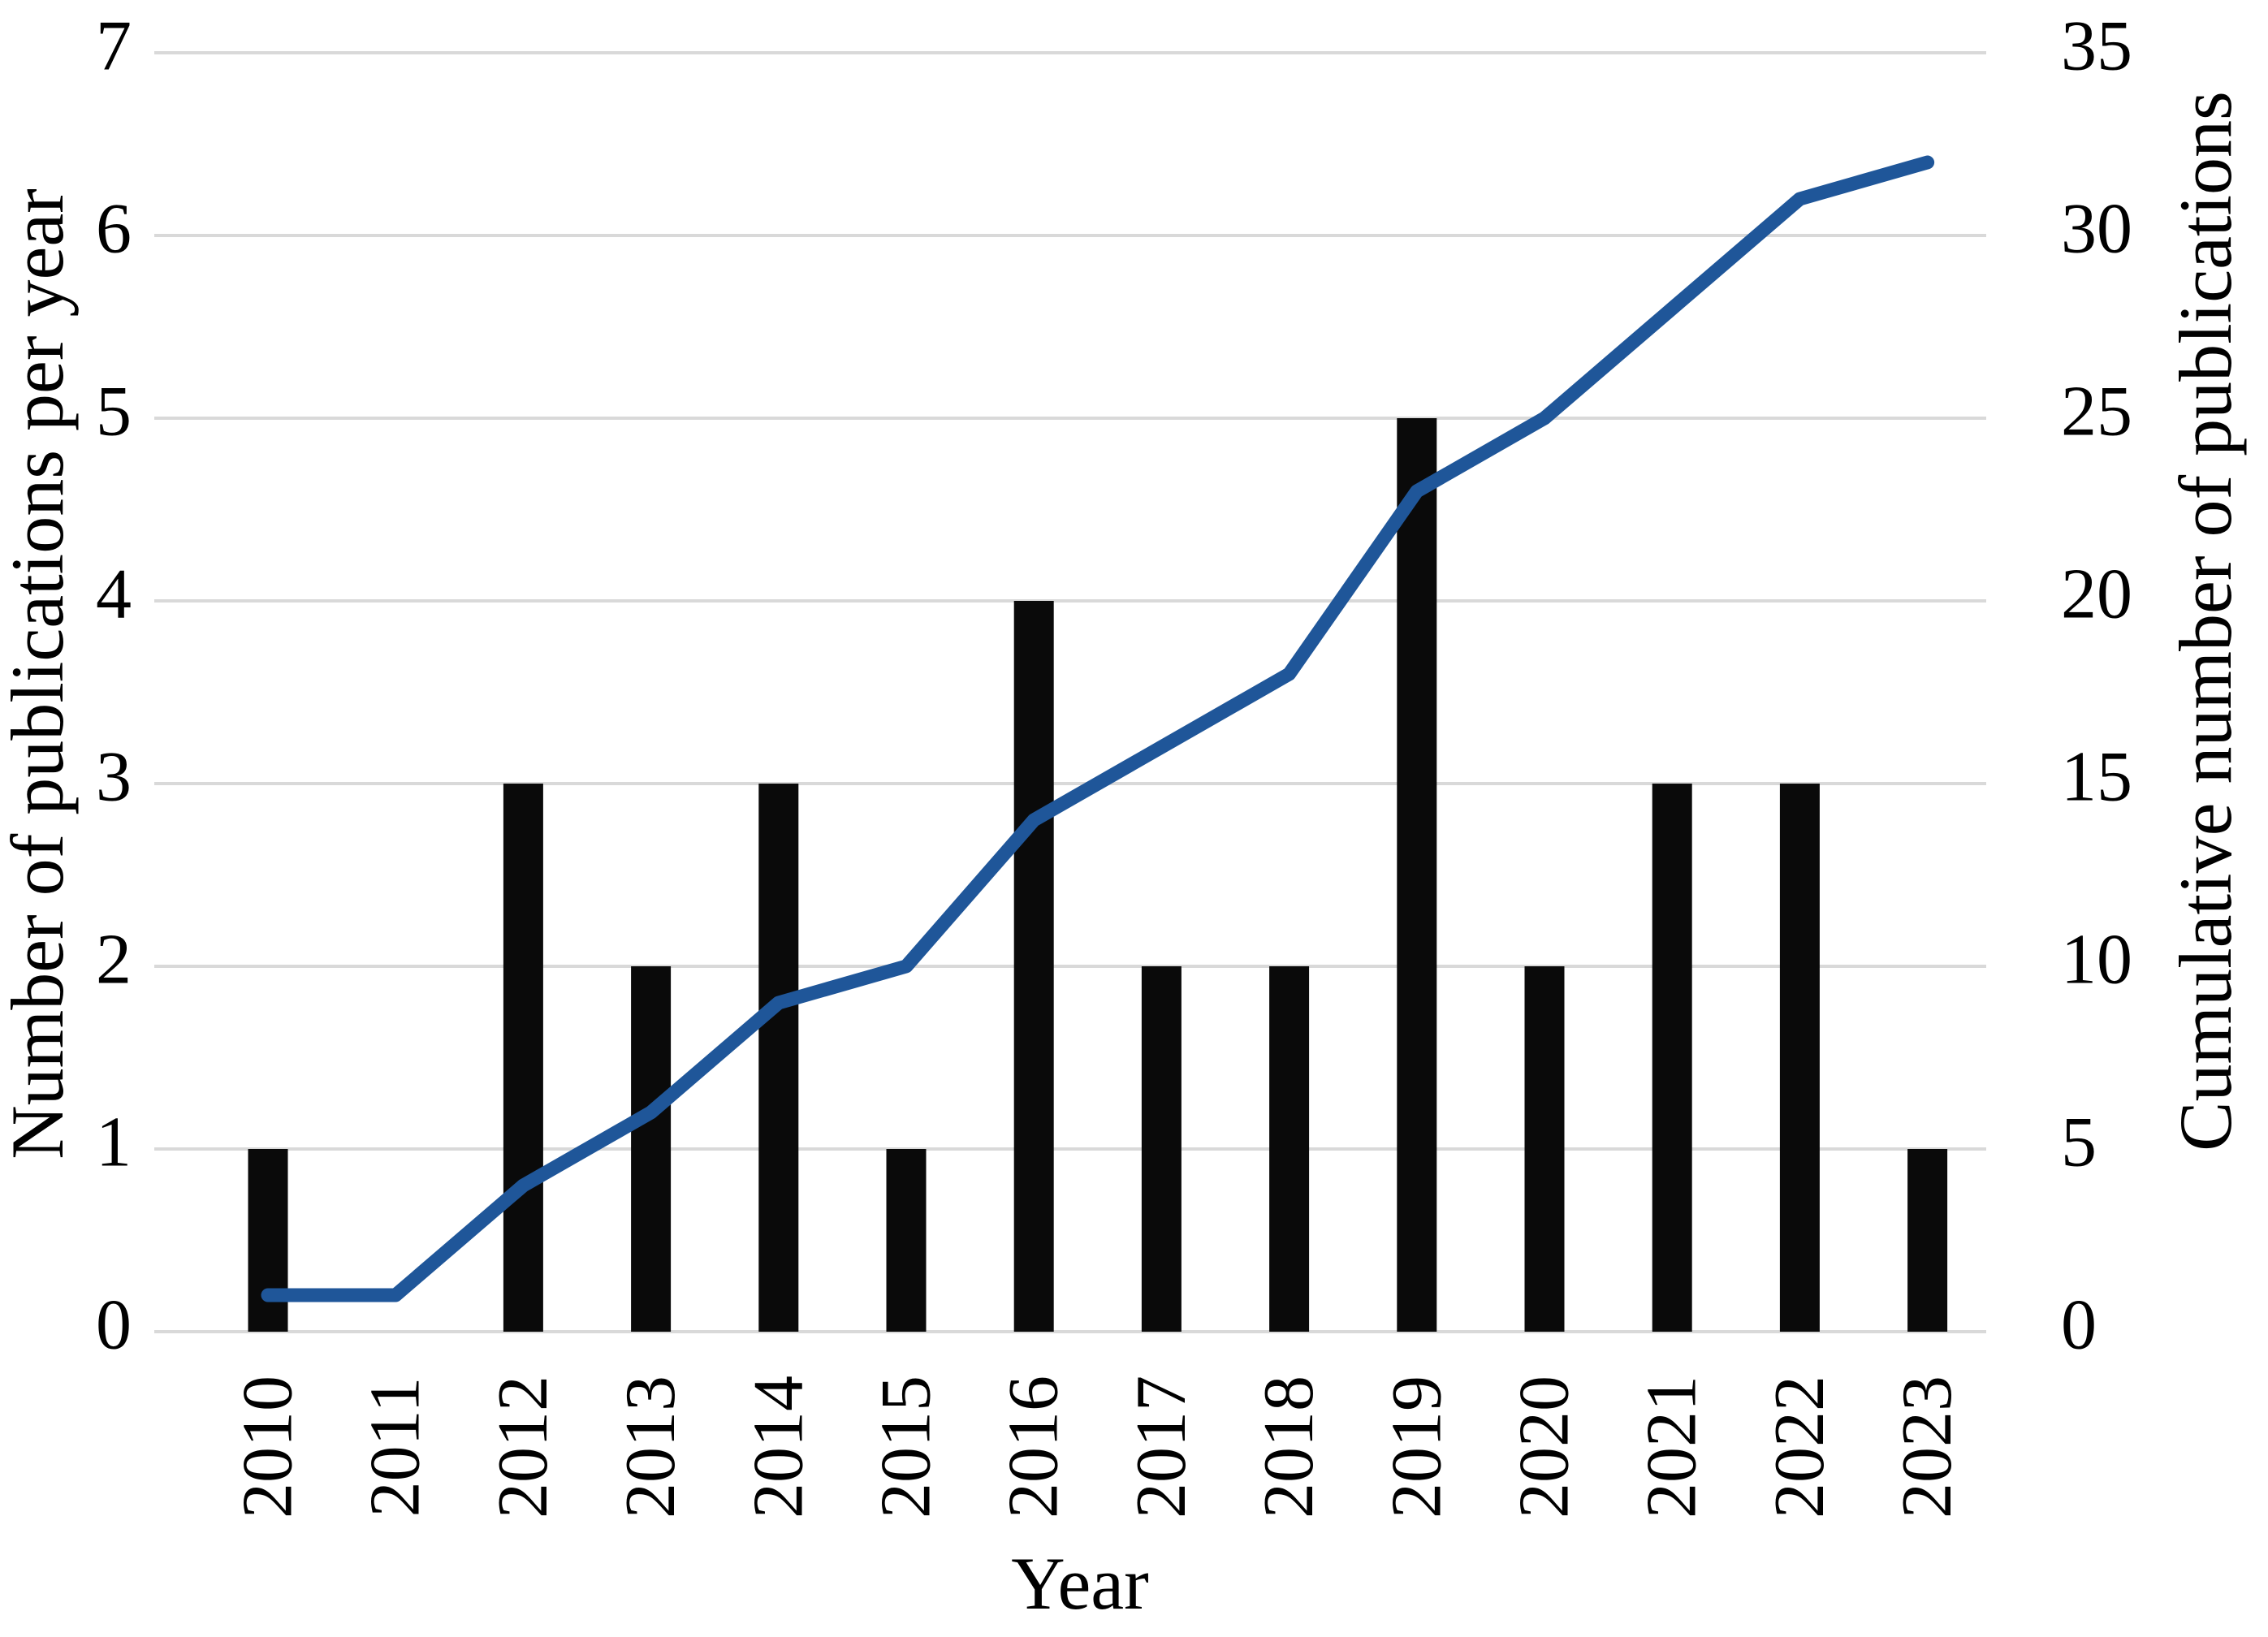 Image resolution: width=2268 pixels, height=1637 pixels. What do you see at coordinates (1289, 1149) in the screenshot?
I see `bar-2018` at bounding box center [1289, 1149].